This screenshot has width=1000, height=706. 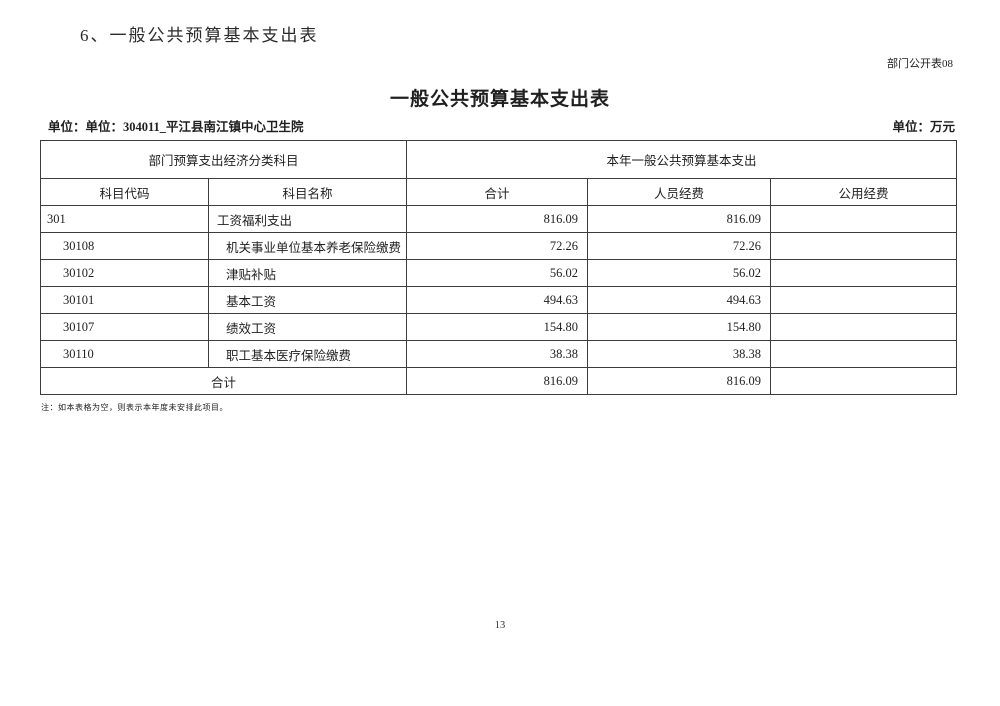 I want to click on table-row: 30108 机关事业单位基本养老保险缴费 72.26 72.26, so click(x=499, y=246).